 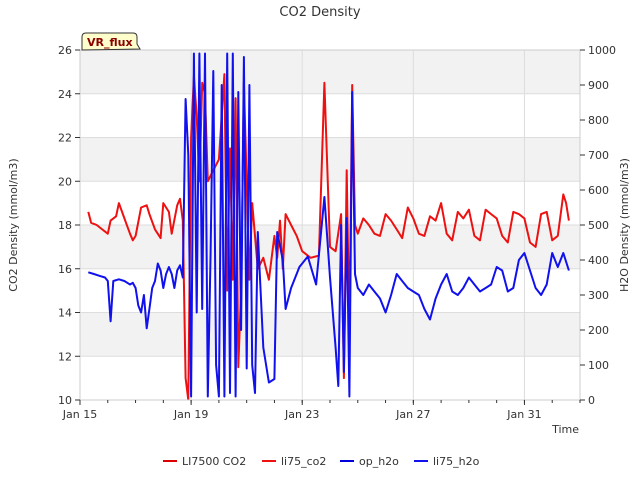 I want to click on y-right-tick-label: 100, so click(x=598, y=365).